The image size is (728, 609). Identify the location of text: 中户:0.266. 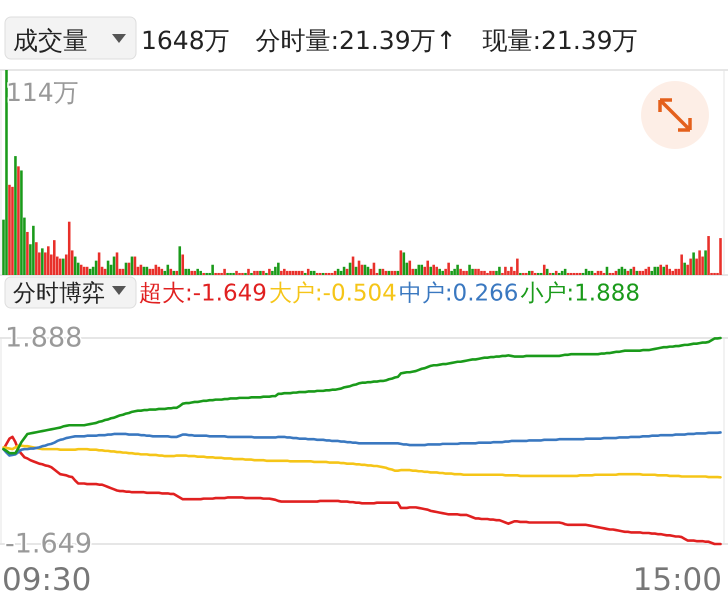
(458, 293).